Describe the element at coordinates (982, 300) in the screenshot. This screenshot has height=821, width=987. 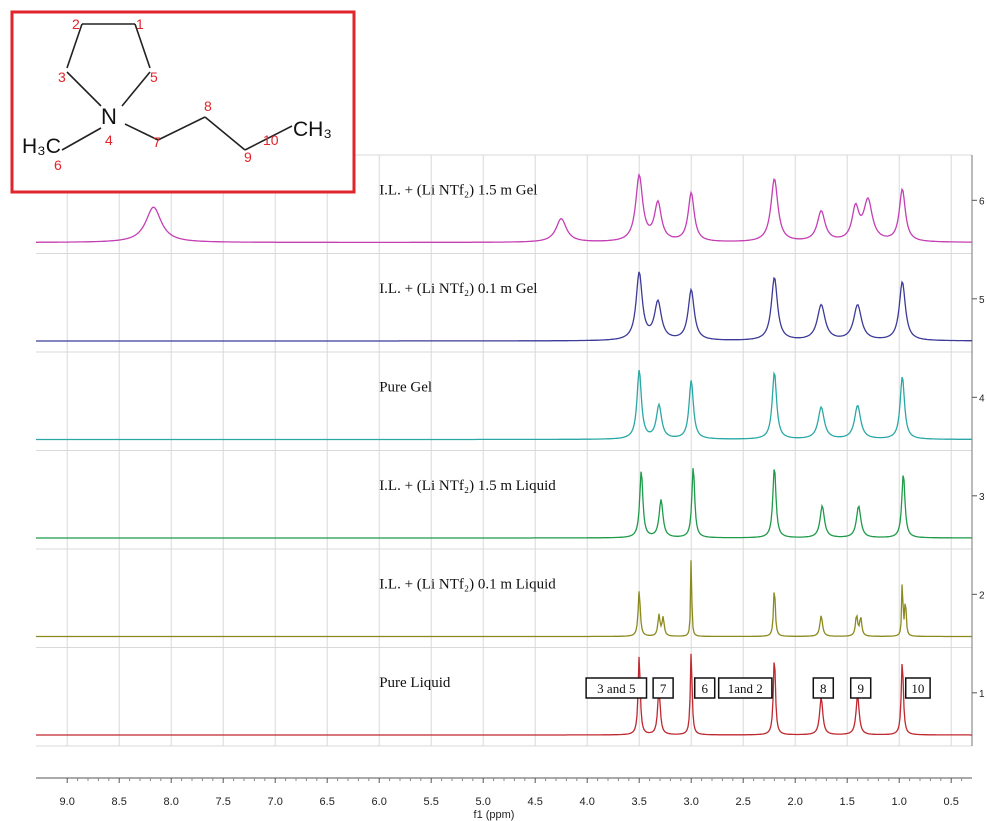
I see `right-tick-label: 5` at that location.